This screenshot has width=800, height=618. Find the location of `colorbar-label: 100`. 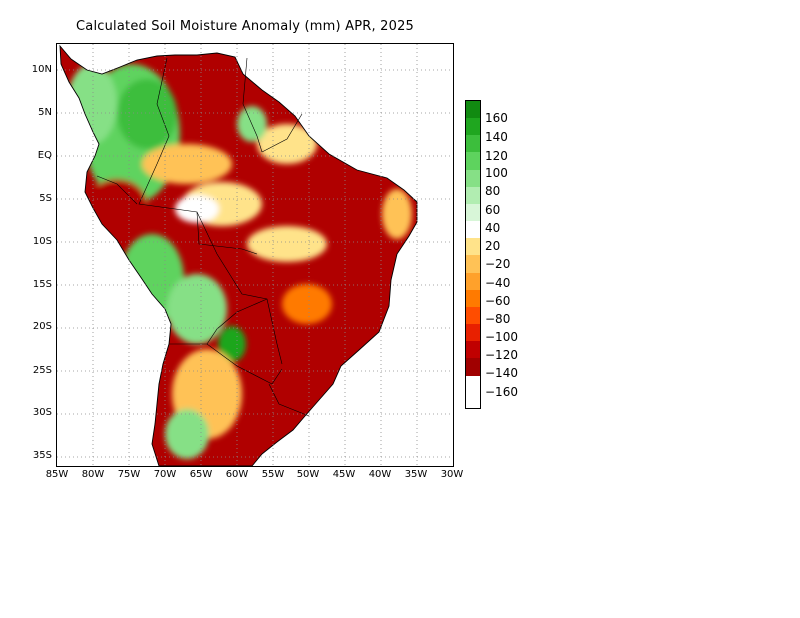

colorbar-label: 100 is located at coordinates (496, 173).